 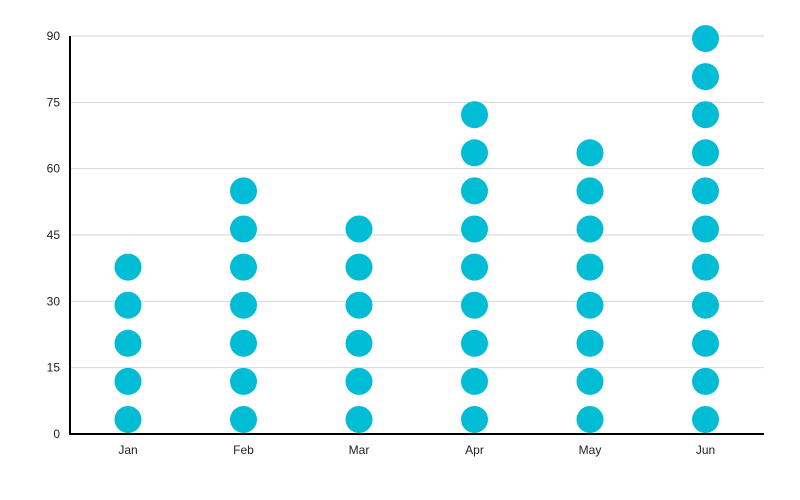 What do you see at coordinates (705, 450) in the screenshot?
I see `x-tick-label: Jun` at bounding box center [705, 450].